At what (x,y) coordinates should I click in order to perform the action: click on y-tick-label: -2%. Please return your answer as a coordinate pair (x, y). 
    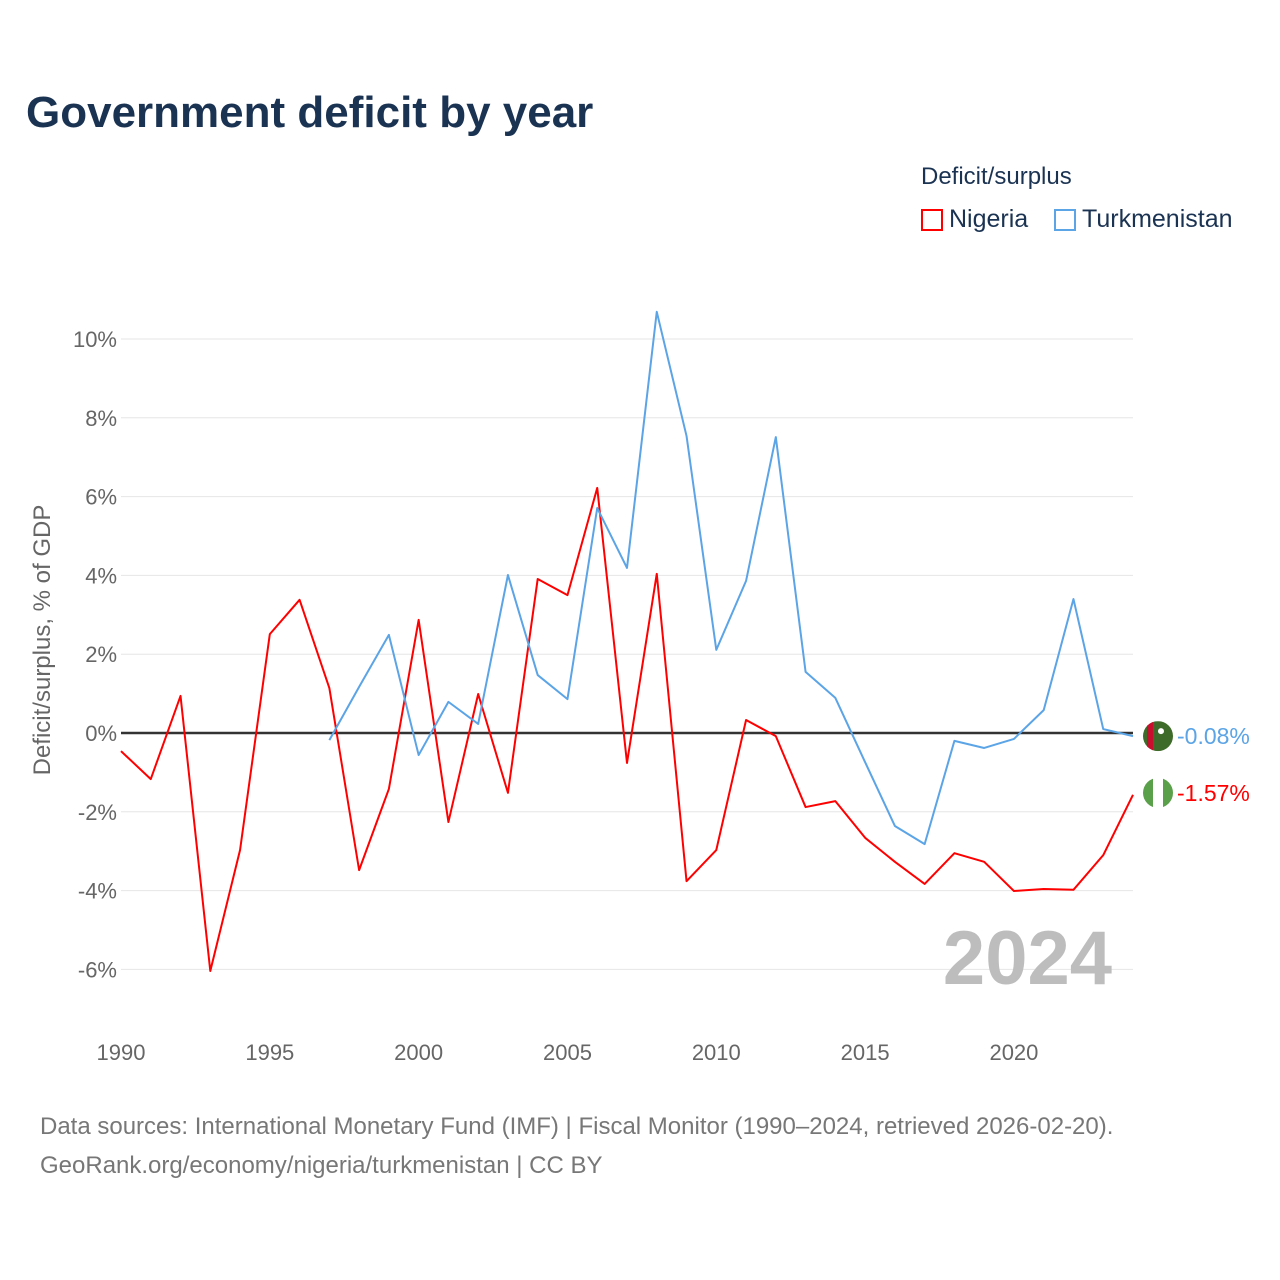
    Looking at the image, I should click on (97, 812).